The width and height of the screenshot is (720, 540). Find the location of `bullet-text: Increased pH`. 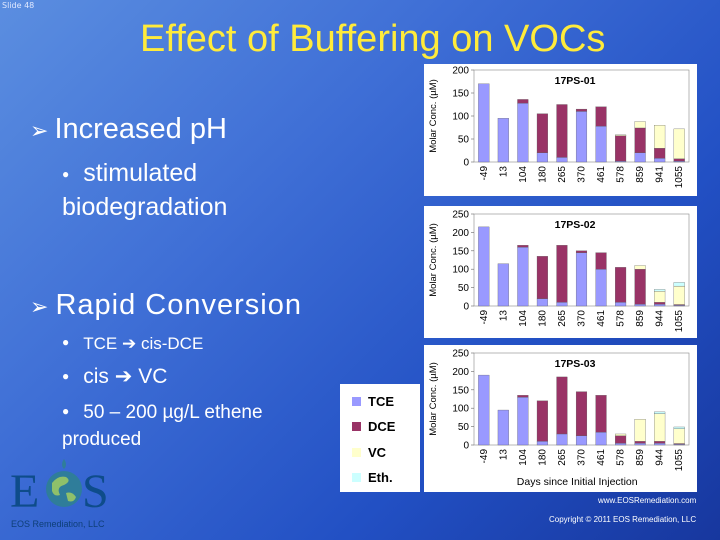

bullet-text: Increased pH is located at coordinates (140, 129).